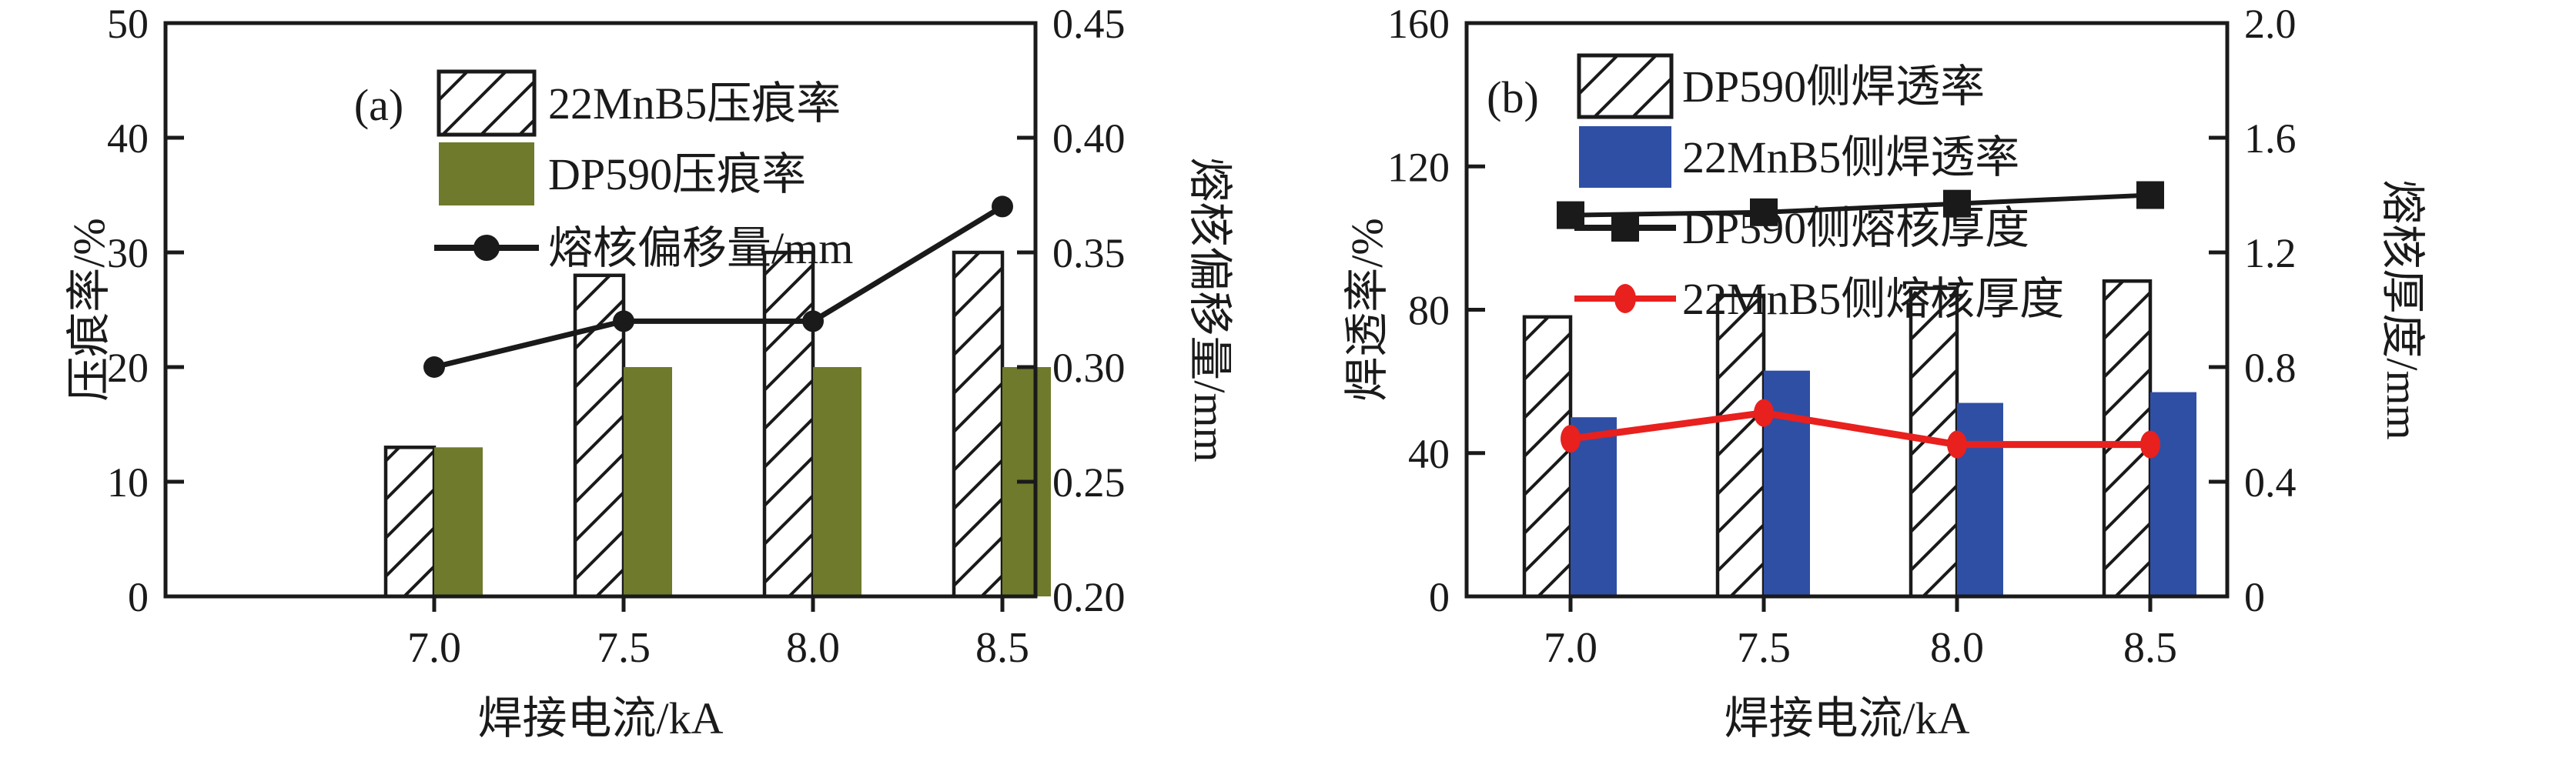 This screenshot has height=758, width=2576. Describe the element at coordinates (648, 481) in the screenshot. I see `bar-solid-c1` at that location.